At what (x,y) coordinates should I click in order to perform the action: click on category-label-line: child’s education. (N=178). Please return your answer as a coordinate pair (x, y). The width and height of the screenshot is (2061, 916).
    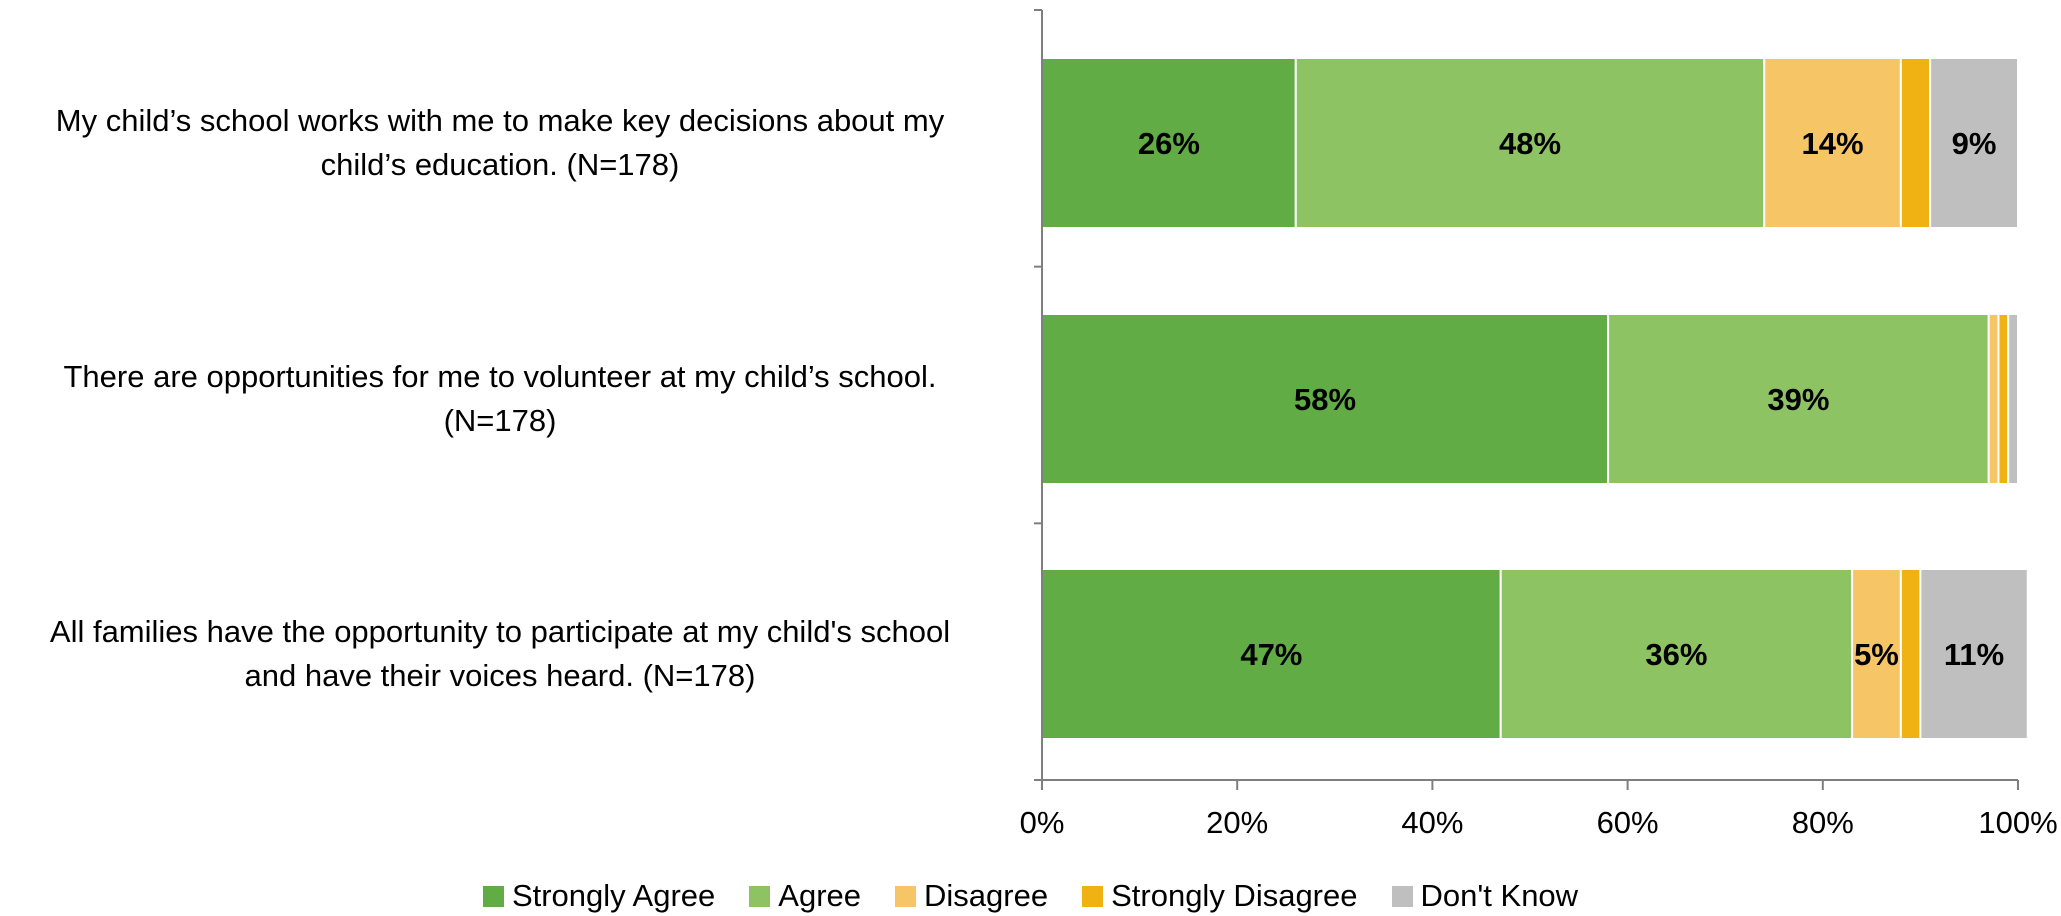
    Looking at the image, I should click on (500, 164).